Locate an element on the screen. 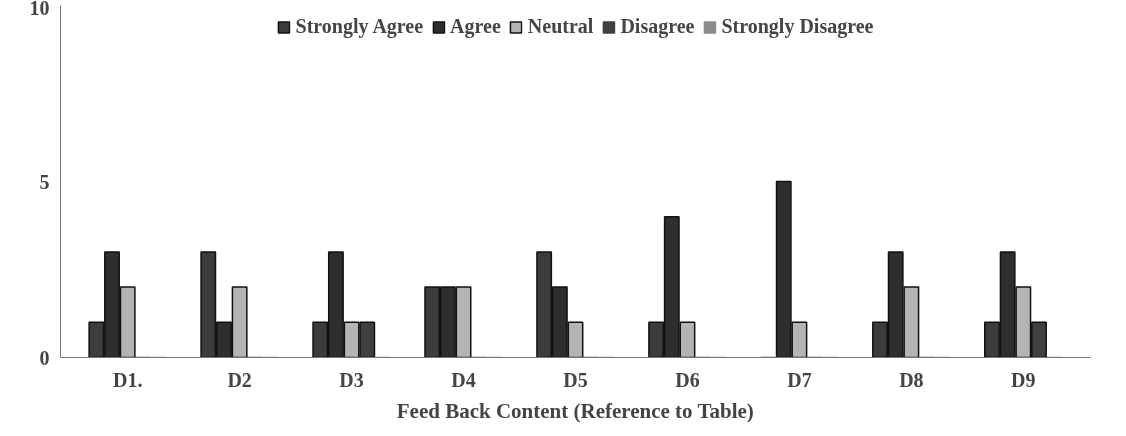  y-tick-label: 10 is located at coordinates (39, 9).